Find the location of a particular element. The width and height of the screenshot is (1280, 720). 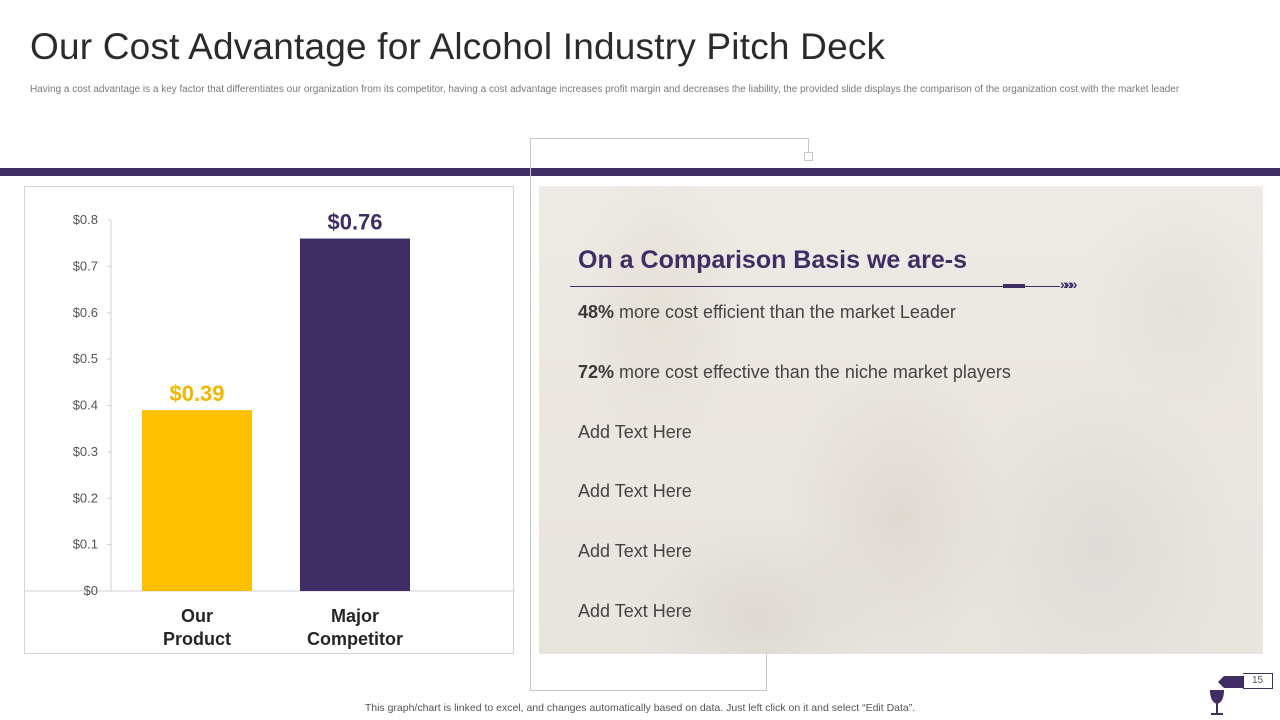

selection-frame-right is located at coordinates (808, 145).